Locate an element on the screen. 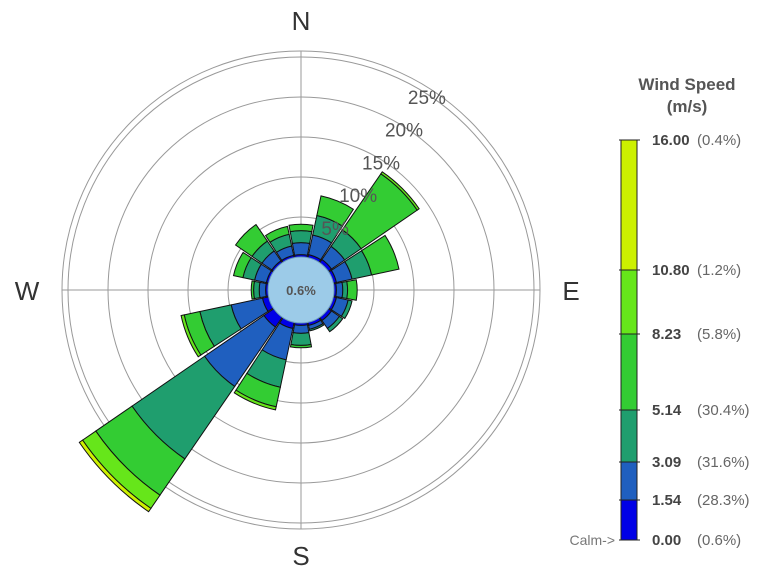 The image size is (770, 569). petal-NNW is located at coordinates (279, 244).